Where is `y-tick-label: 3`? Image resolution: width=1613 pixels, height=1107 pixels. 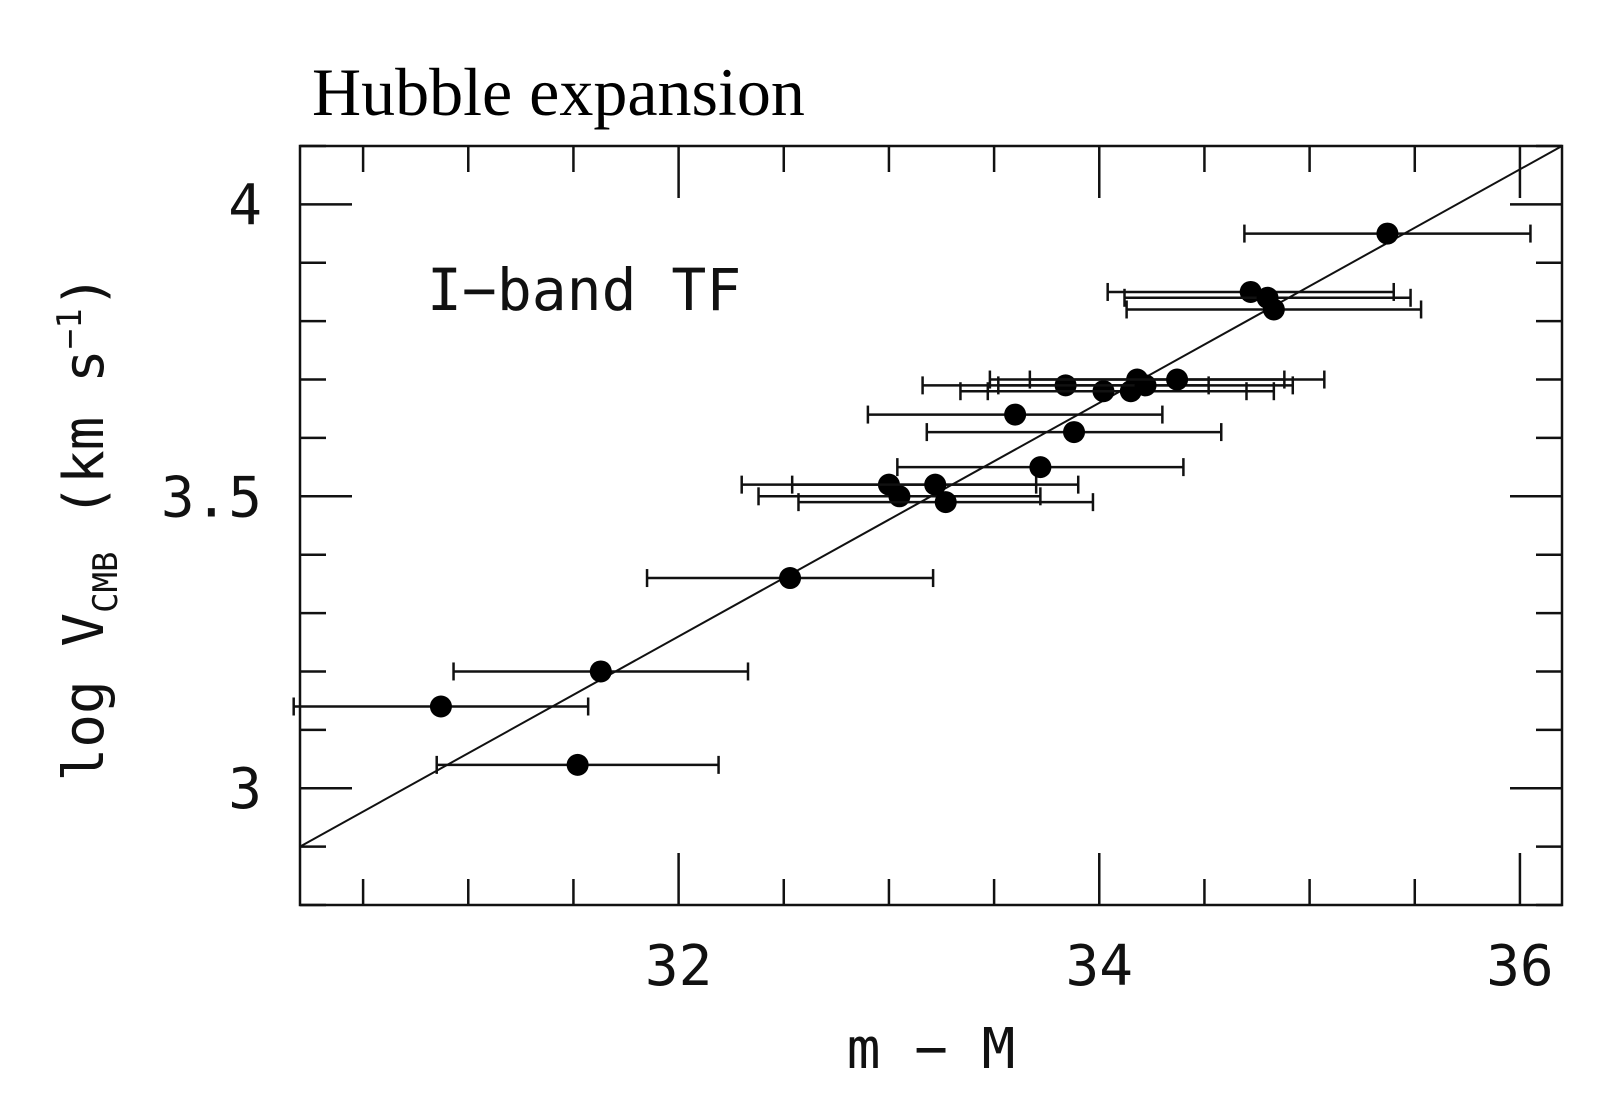
y-tick-label: 3 is located at coordinates (245, 789).